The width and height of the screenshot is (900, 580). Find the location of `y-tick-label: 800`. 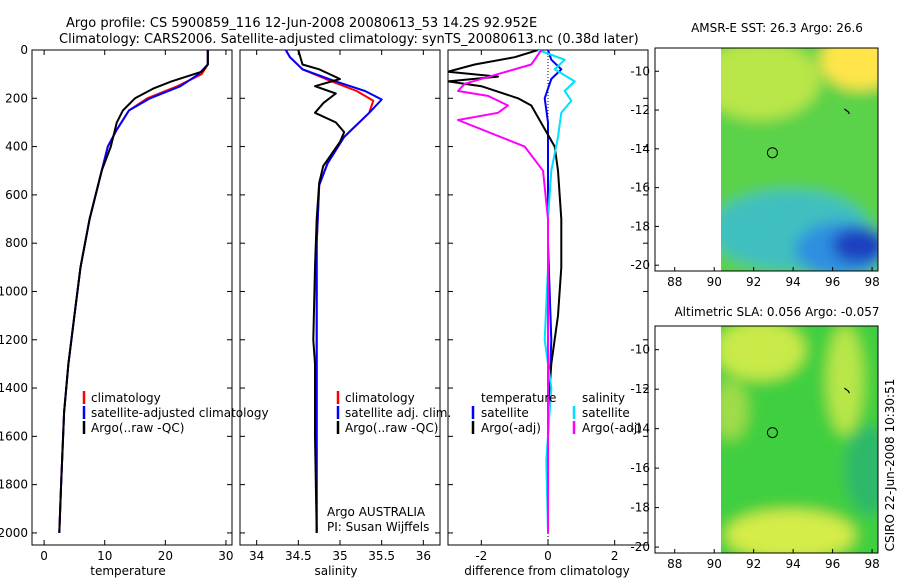

y-tick-label: 800 is located at coordinates (16, 243).